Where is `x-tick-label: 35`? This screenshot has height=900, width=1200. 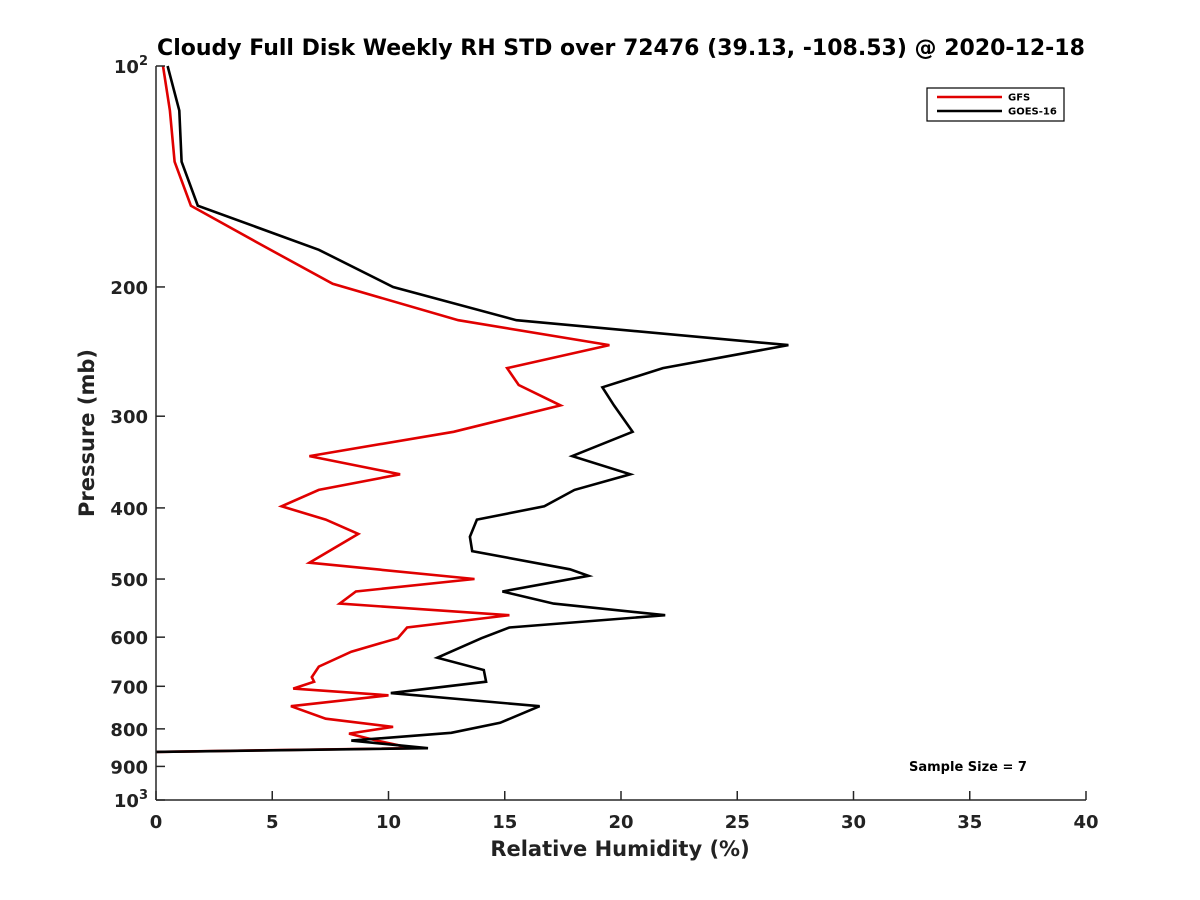 x-tick-label: 35 is located at coordinates (969, 822).